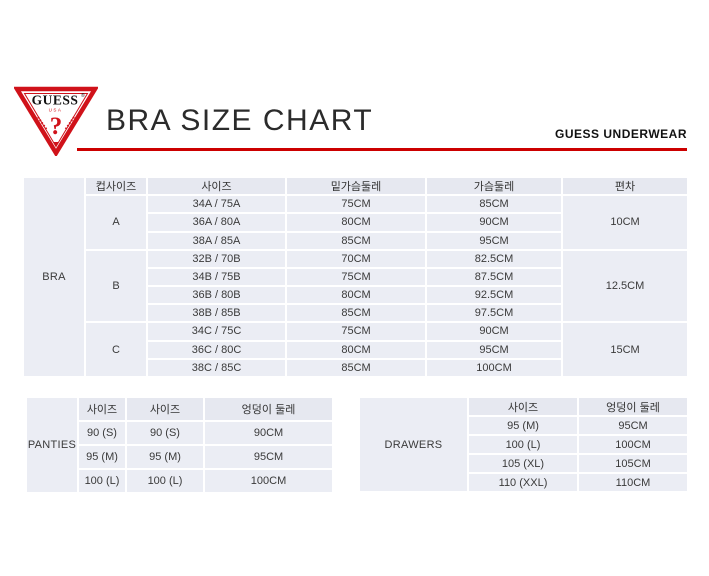 The image size is (709, 576). I want to click on table-row: 110 (XXL) 110CM, so click(524, 482).